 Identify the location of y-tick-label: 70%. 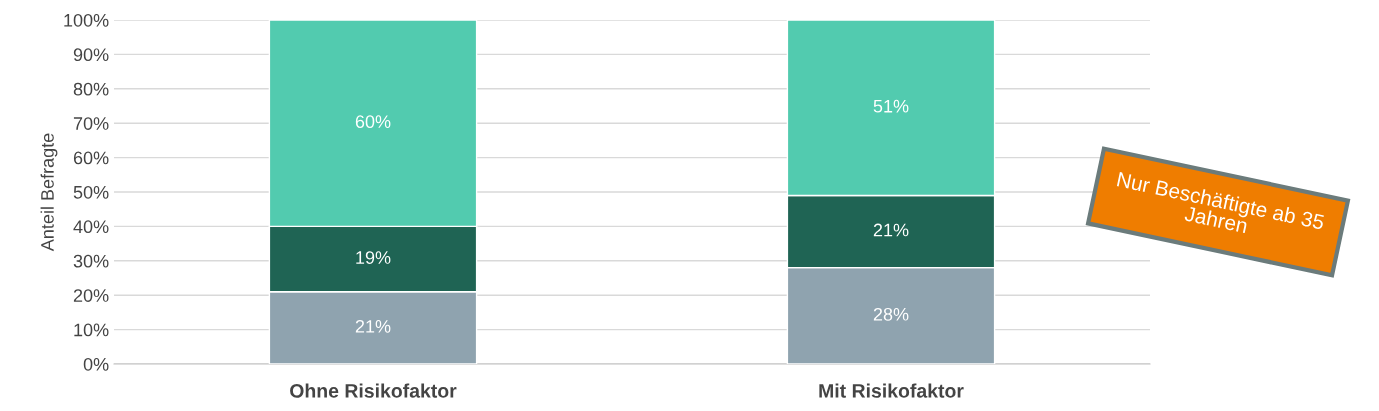
(91, 123).